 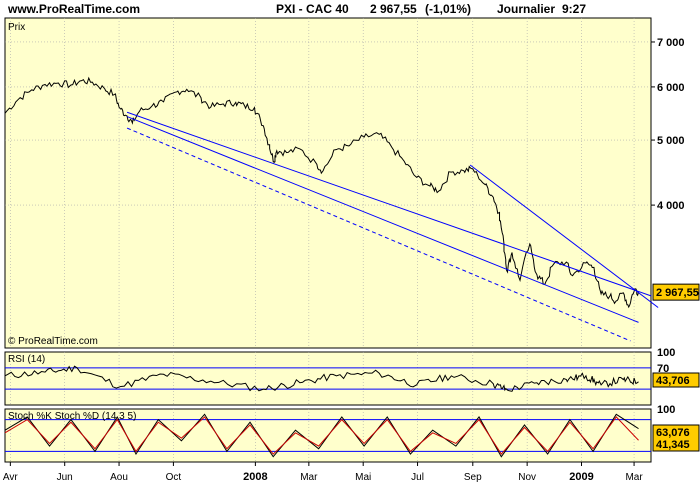 I want to click on x-tick-label: Jun, so click(x=65, y=477).